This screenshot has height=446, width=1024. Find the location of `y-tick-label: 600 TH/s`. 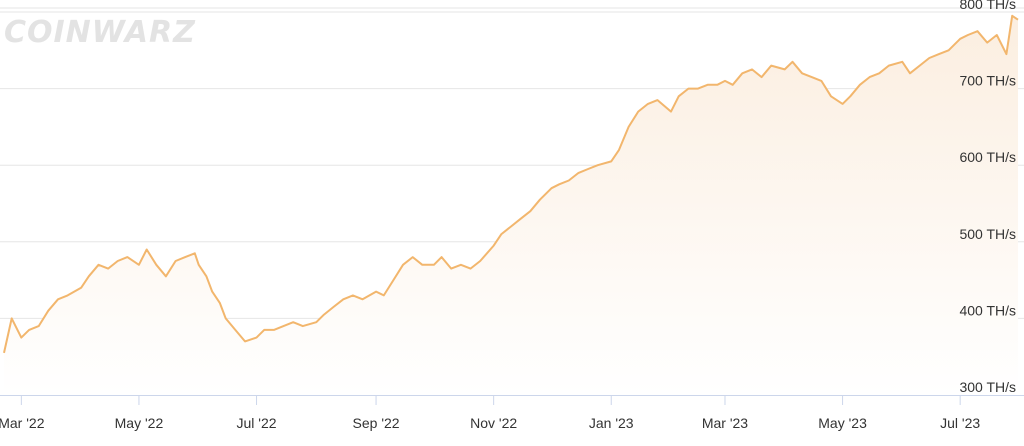

y-tick-label: 600 TH/s is located at coordinates (987, 157).